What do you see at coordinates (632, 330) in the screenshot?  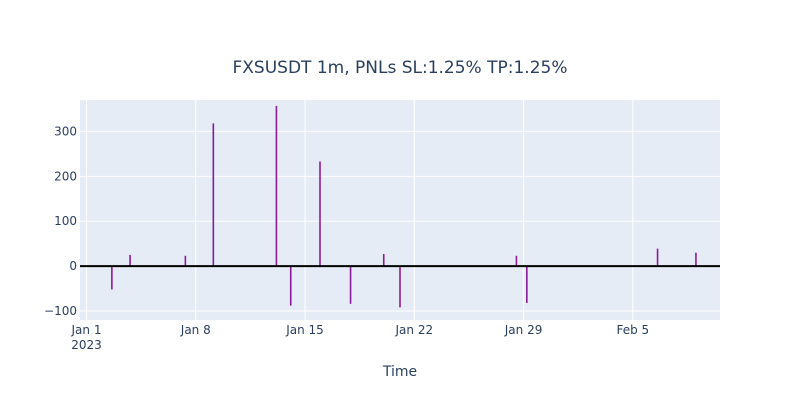 I see `x-tick-label: Feb 5` at bounding box center [632, 330].